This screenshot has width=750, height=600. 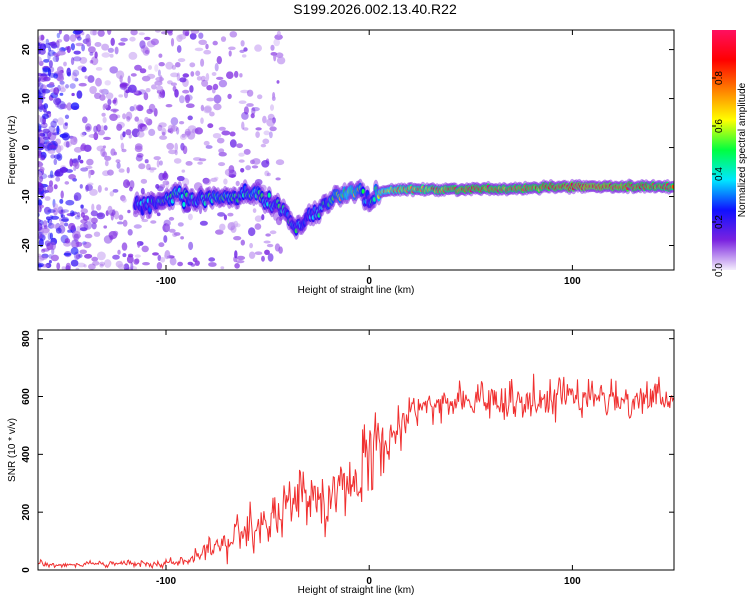 What do you see at coordinates (369, 281) in the screenshot?
I see `x-tick-label: 0` at bounding box center [369, 281].